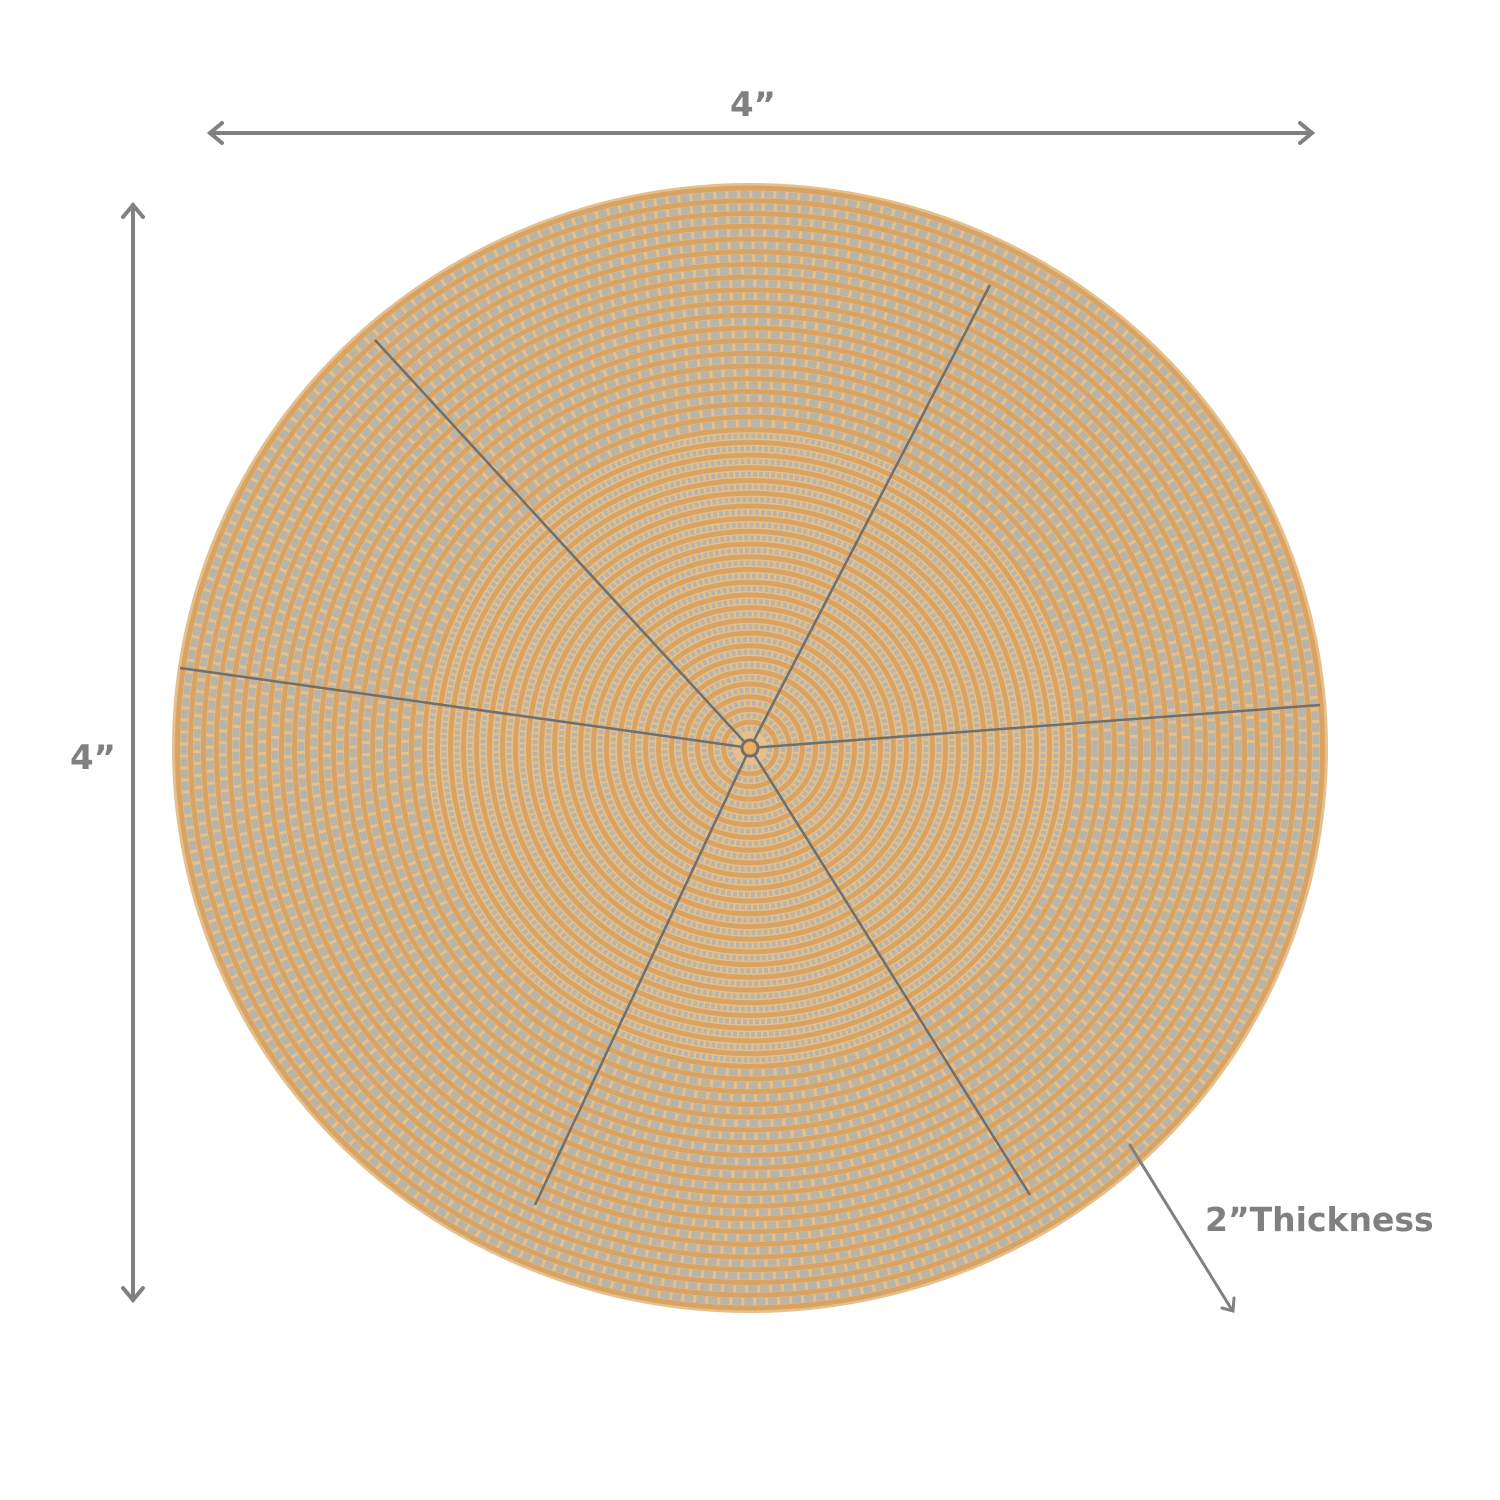 This screenshot has height=1500, width=1500. I want to click on height-label: 4”, so click(93, 758).